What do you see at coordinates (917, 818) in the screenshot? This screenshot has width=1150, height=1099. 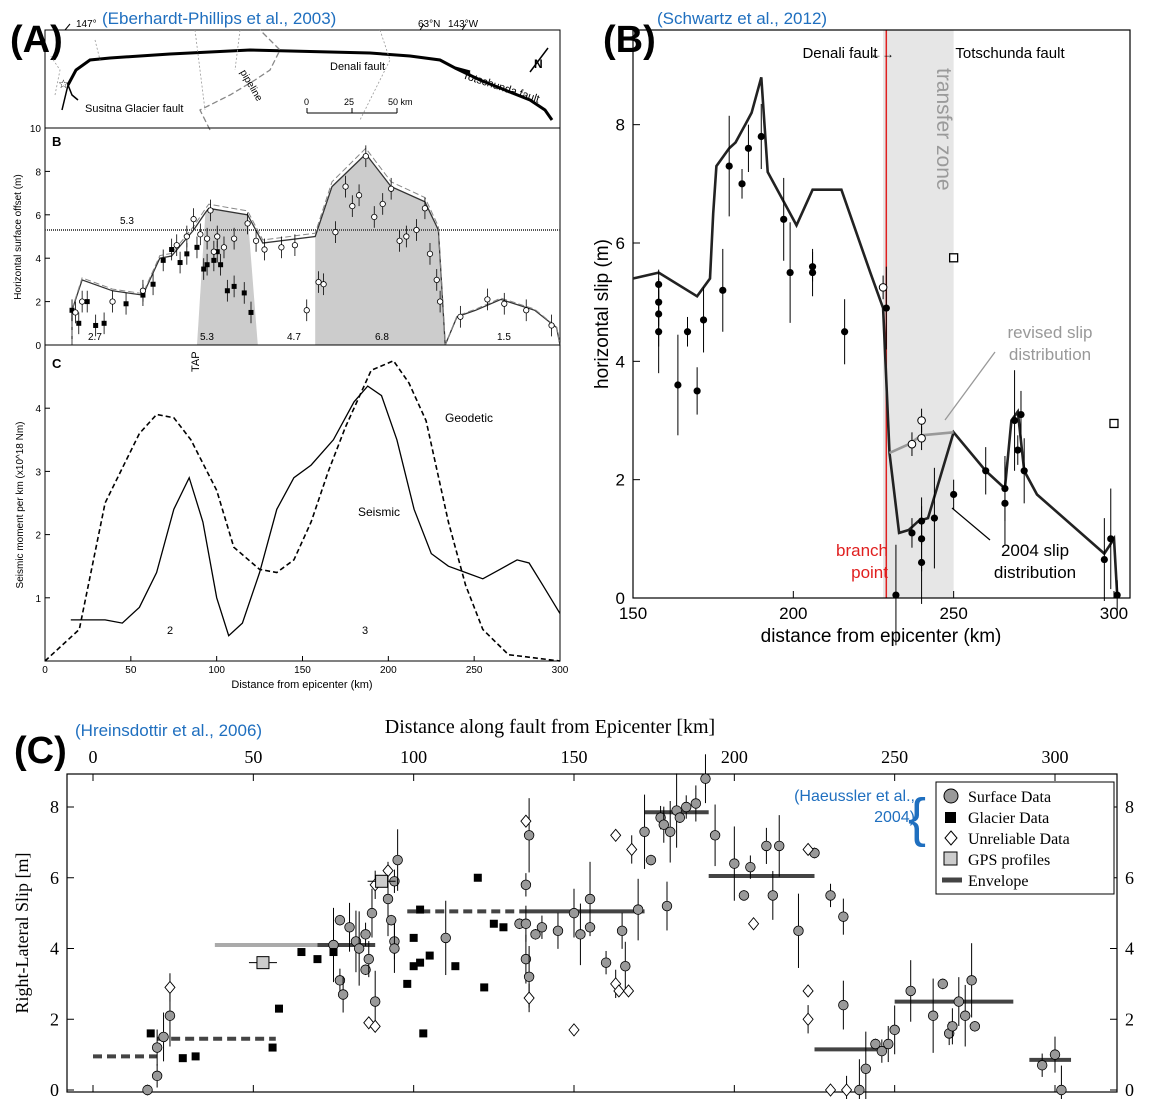 I see `curly-brace-icon: {` at bounding box center [917, 818].